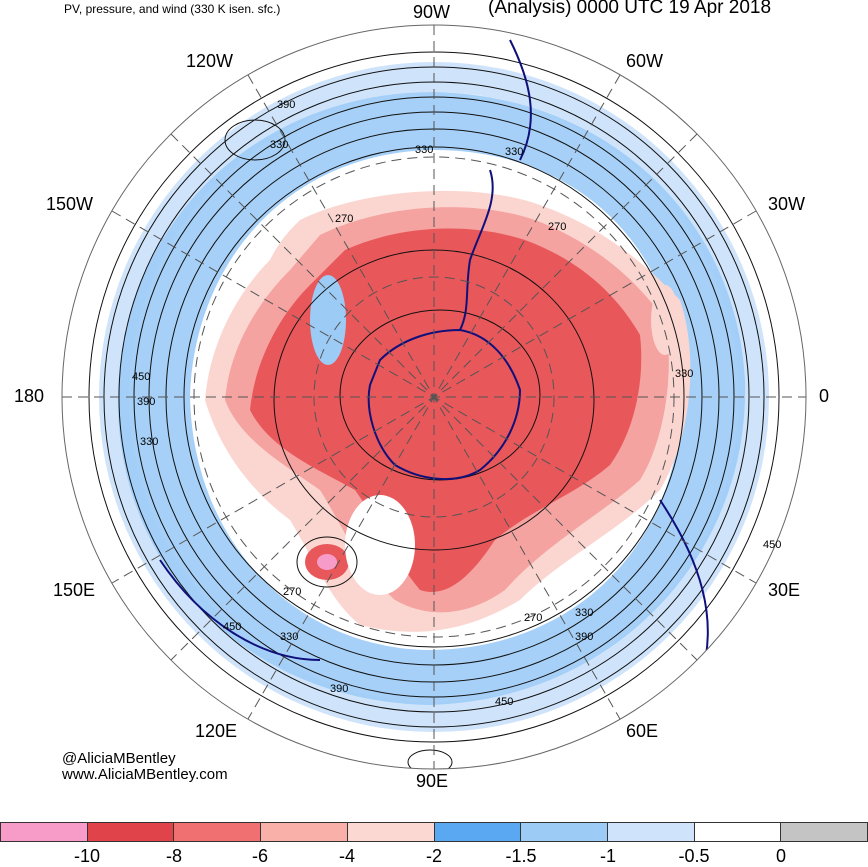 This screenshot has height=867, width=868. What do you see at coordinates (432, 12) in the screenshot?
I see `lon-label-90w: 90W` at bounding box center [432, 12].